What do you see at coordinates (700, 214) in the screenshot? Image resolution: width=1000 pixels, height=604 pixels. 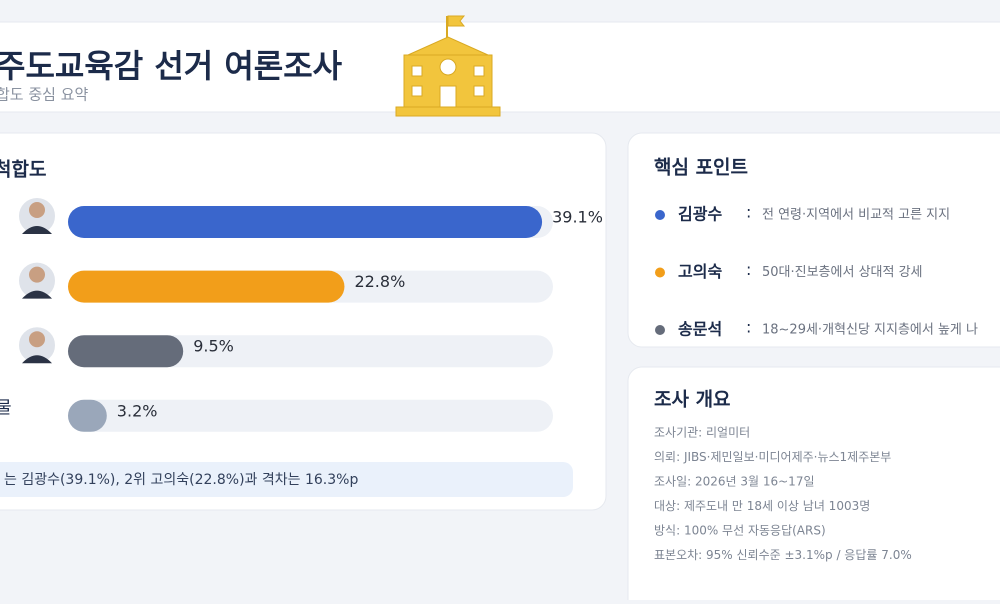 I see `key-name: 김광수` at bounding box center [700, 214].